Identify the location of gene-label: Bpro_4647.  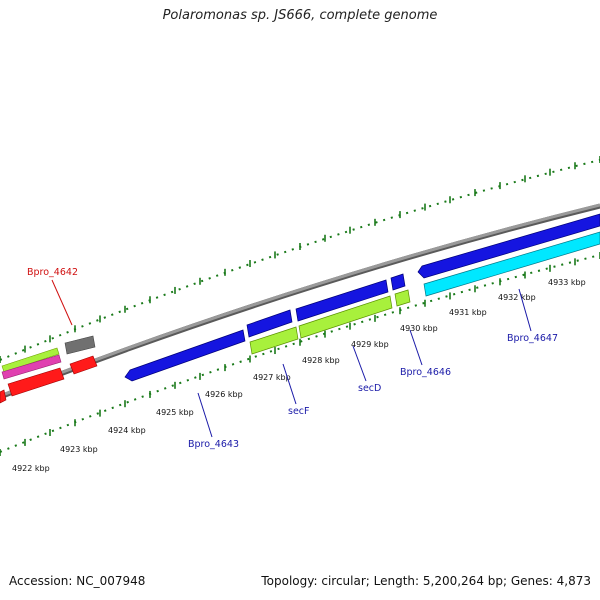
(532, 338).